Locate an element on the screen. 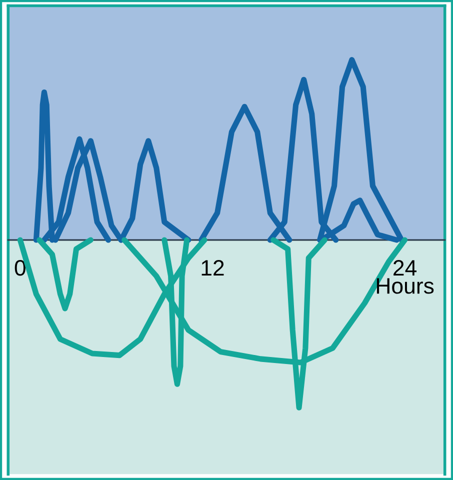 This screenshot has height=480, width=453. x-axis-title: Hours is located at coordinates (405, 286).